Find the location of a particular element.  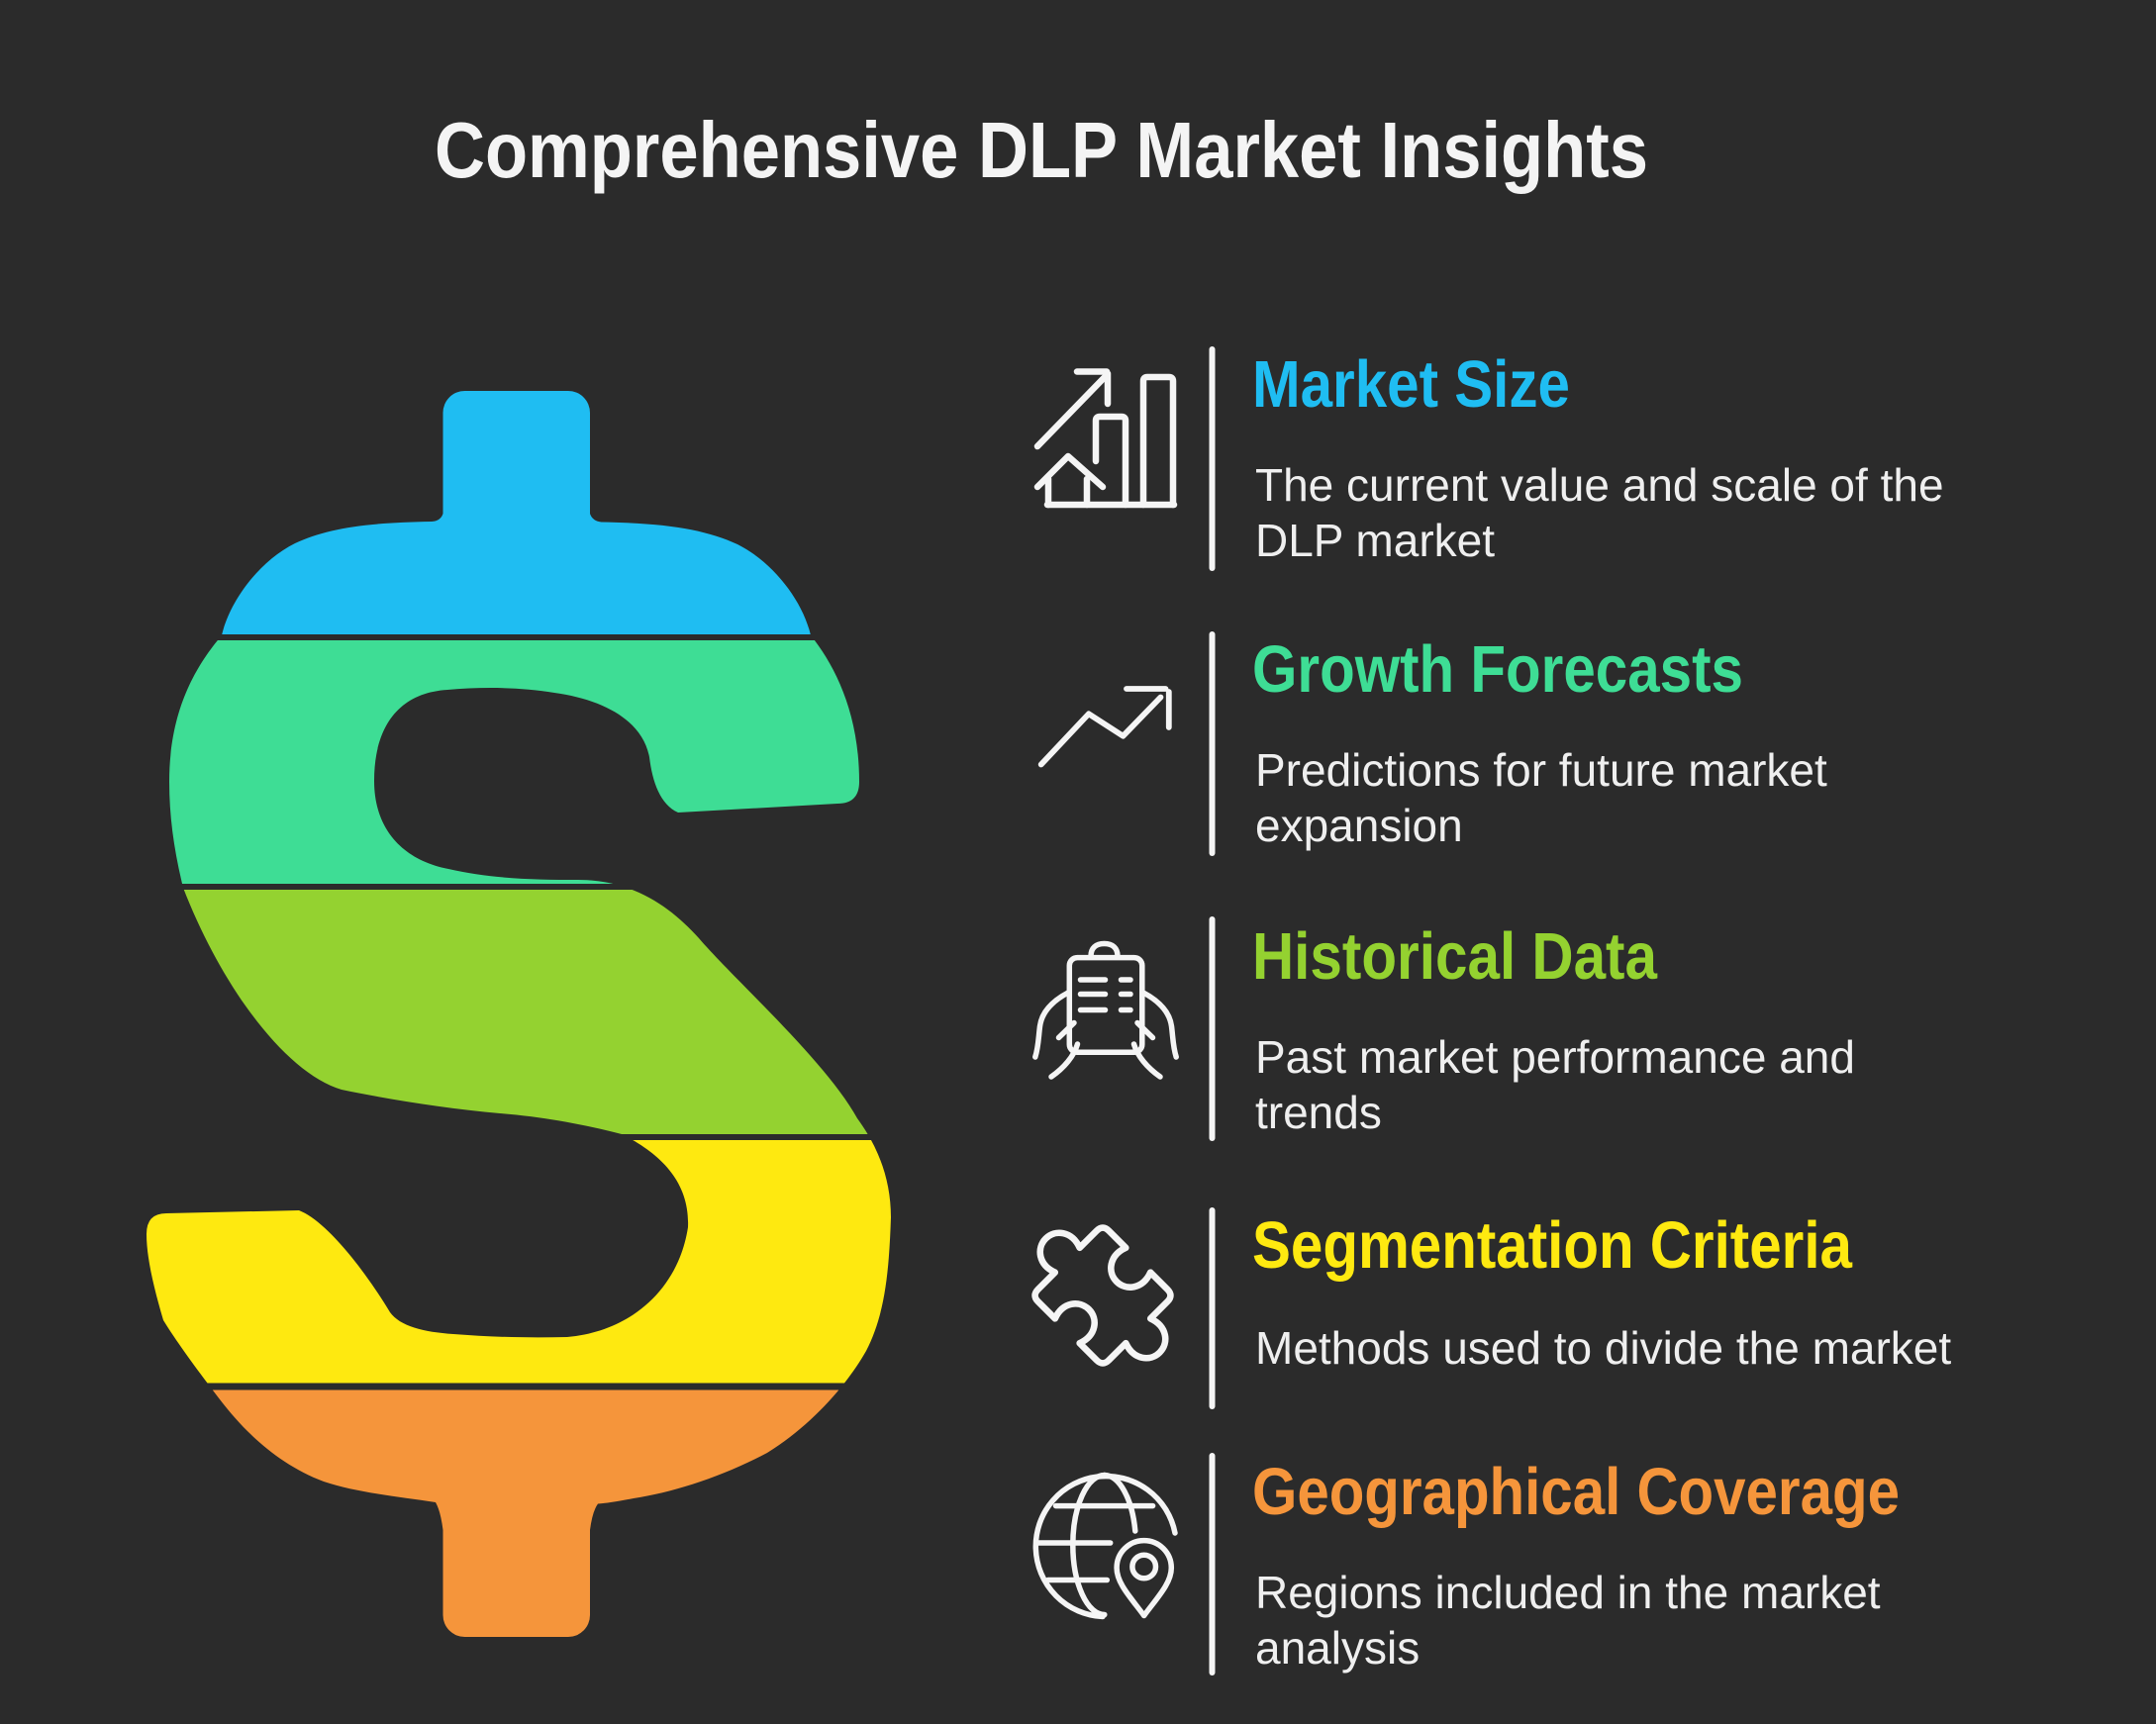

svg-text: Historical Data is located at coordinates (1455, 956).